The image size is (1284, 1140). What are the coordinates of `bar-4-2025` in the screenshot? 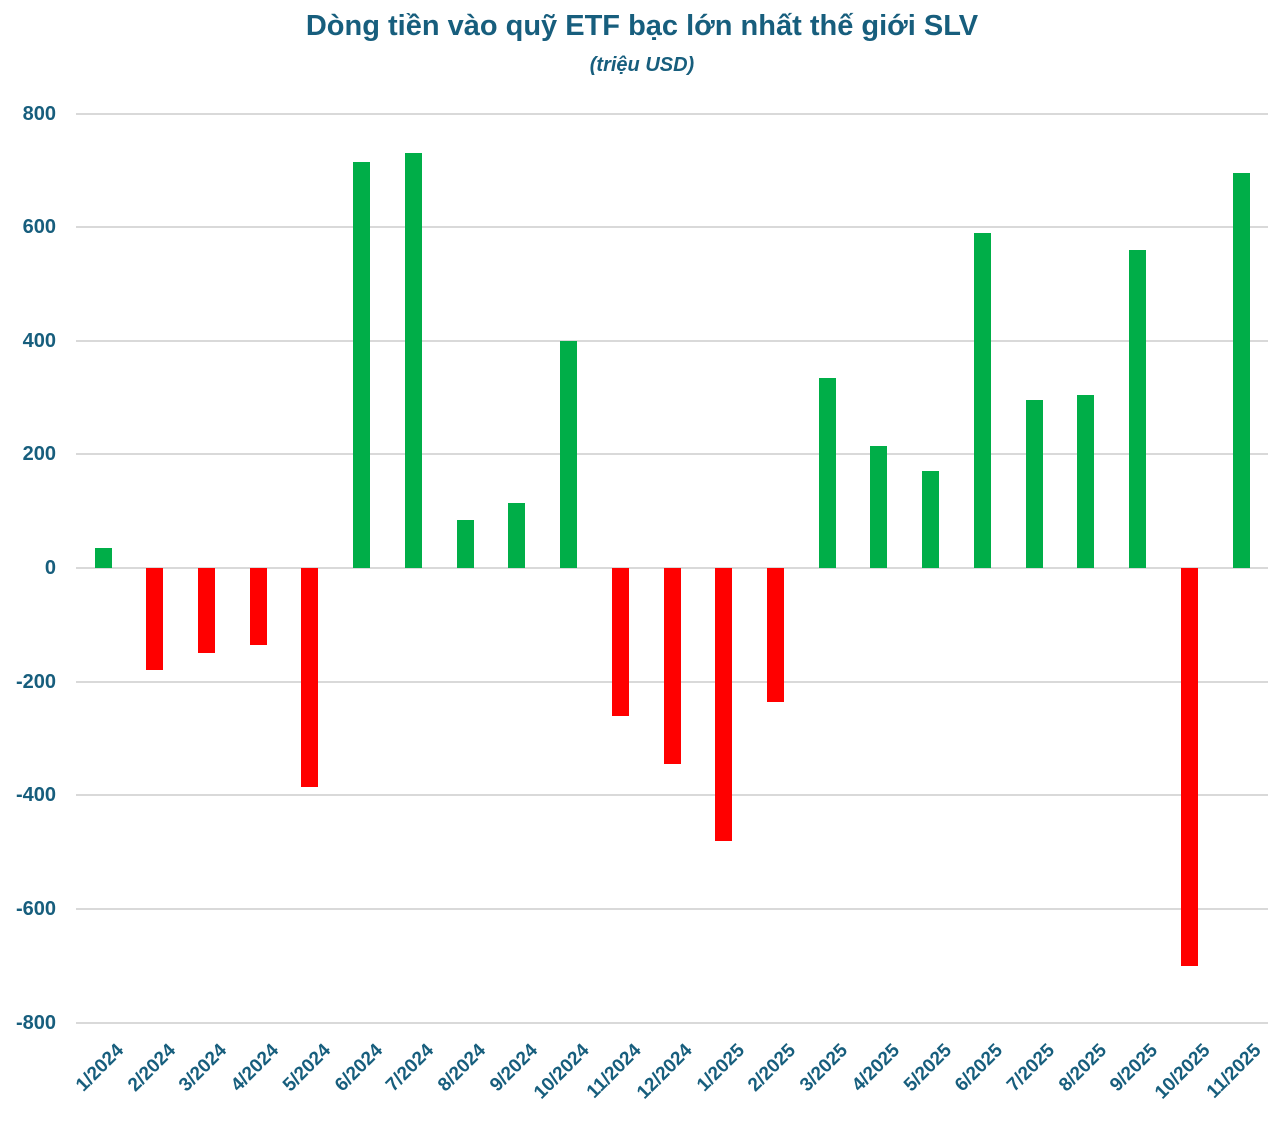 It's located at (879, 506).